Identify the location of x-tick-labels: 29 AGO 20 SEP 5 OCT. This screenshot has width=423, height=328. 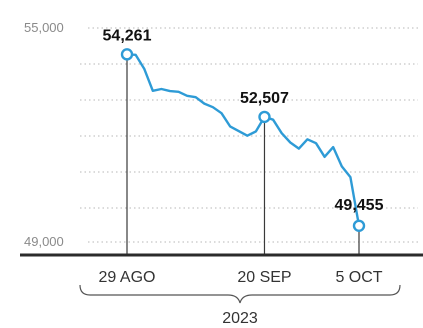
(241, 277).